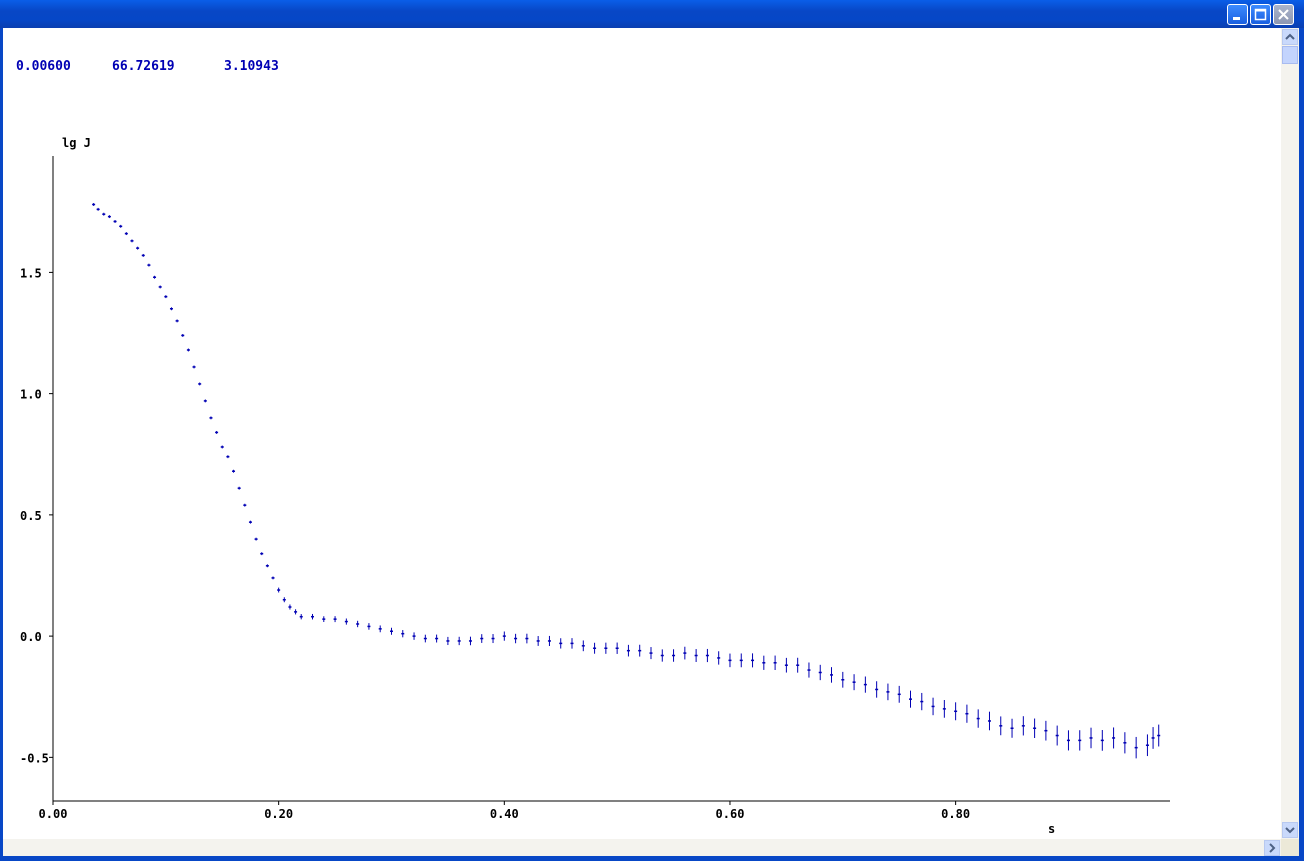 Image resolution: width=1304 pixels, height=861 pixels. I want to click on y-axis-label: lg J, so click(76, 143).